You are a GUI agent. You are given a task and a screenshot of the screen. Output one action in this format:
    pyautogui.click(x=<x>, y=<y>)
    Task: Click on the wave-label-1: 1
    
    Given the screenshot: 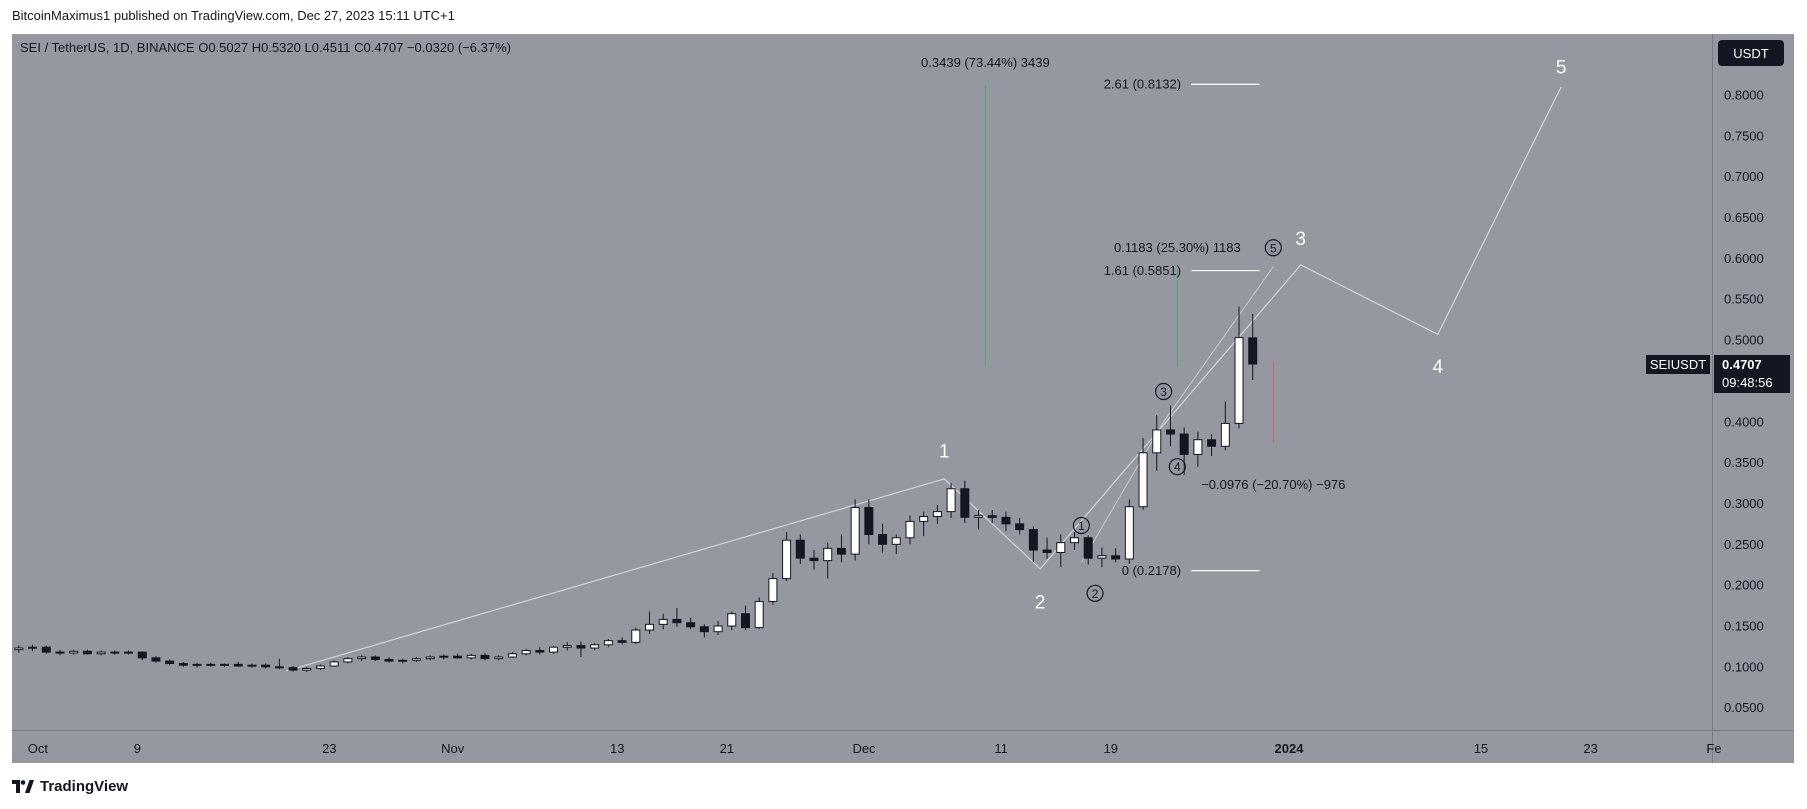 What is the action you would take?
    pyautogui.click(x=944, y=451)
    